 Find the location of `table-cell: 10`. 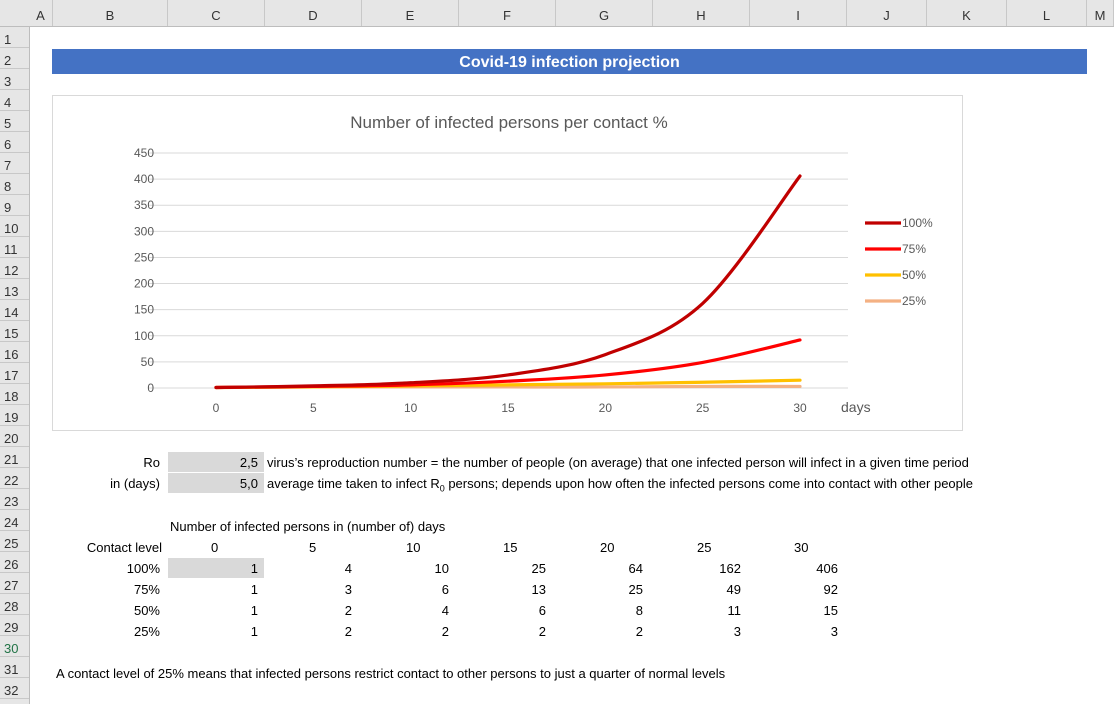

table-cell: 10 is located at coordinates (441, 568).